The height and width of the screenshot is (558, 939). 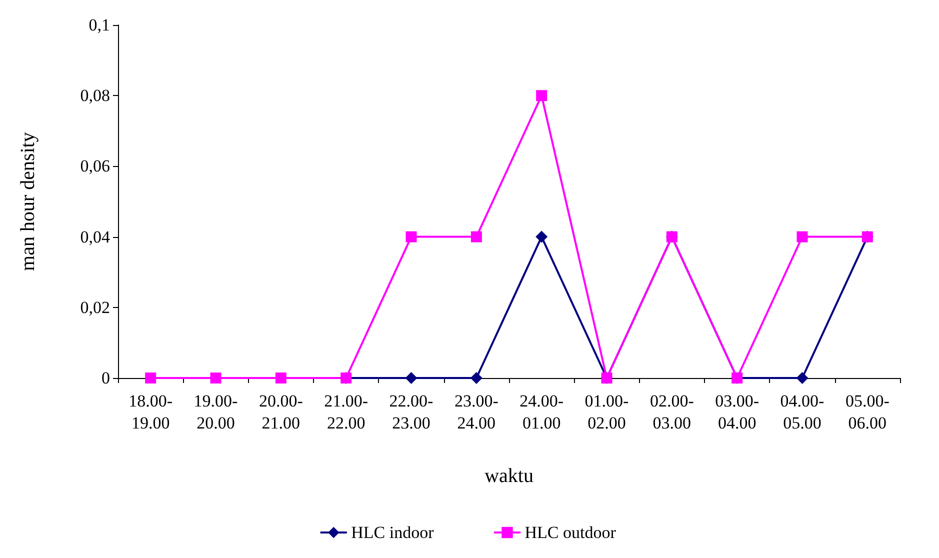 What do you see at coordinates (802, 412) in the screenshot?
I see `x-tick-label: 04.00-05.00` at bounding box center [802, 412].